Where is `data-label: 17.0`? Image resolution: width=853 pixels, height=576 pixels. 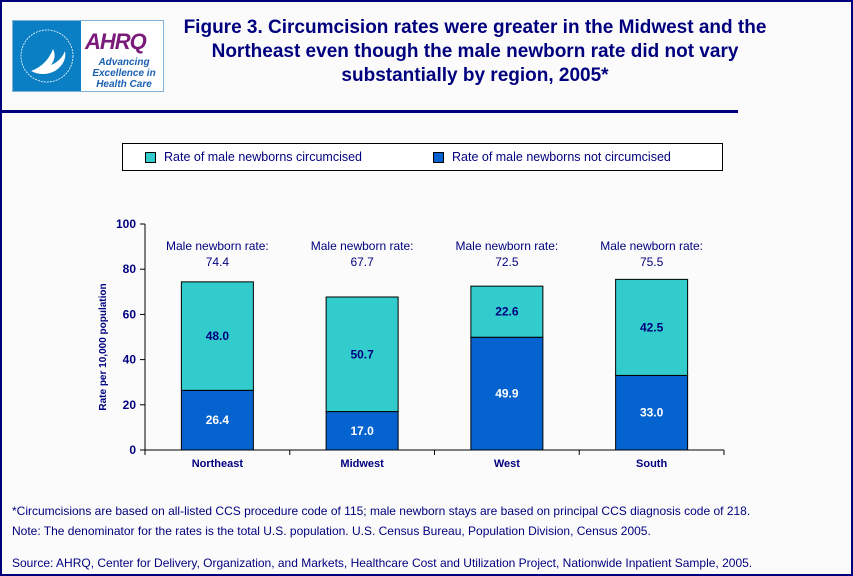
data-label: 17.0 is located at coordinates (362, 431).